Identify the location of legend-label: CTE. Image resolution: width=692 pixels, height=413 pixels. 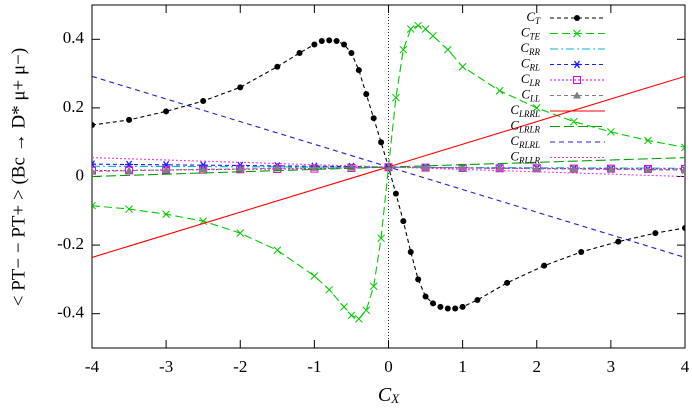
(531, 32).